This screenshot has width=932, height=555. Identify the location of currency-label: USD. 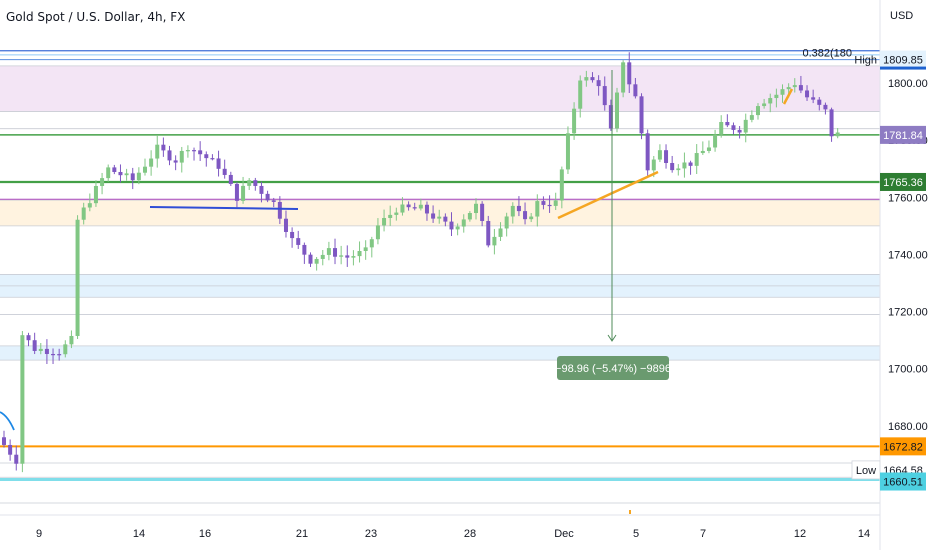
(902, 16).